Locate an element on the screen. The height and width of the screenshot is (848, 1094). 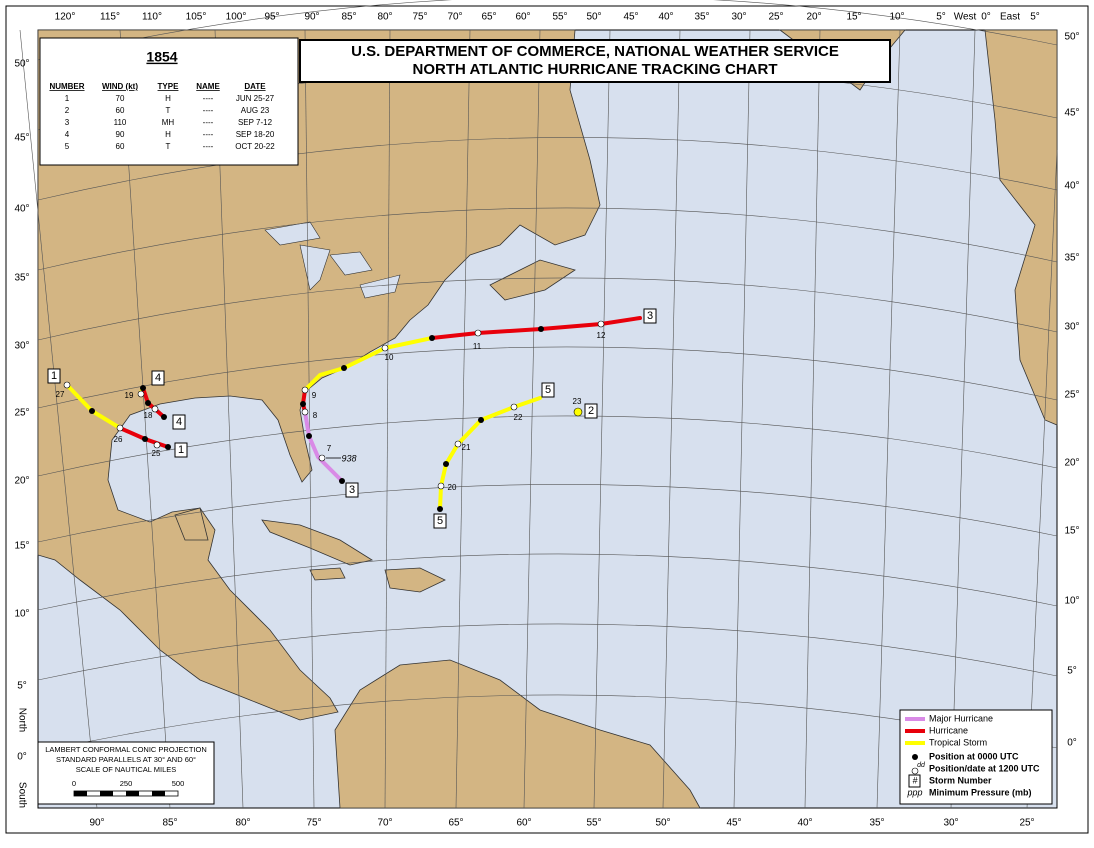
storm-number: 1 is located at coordinates (54, 376).